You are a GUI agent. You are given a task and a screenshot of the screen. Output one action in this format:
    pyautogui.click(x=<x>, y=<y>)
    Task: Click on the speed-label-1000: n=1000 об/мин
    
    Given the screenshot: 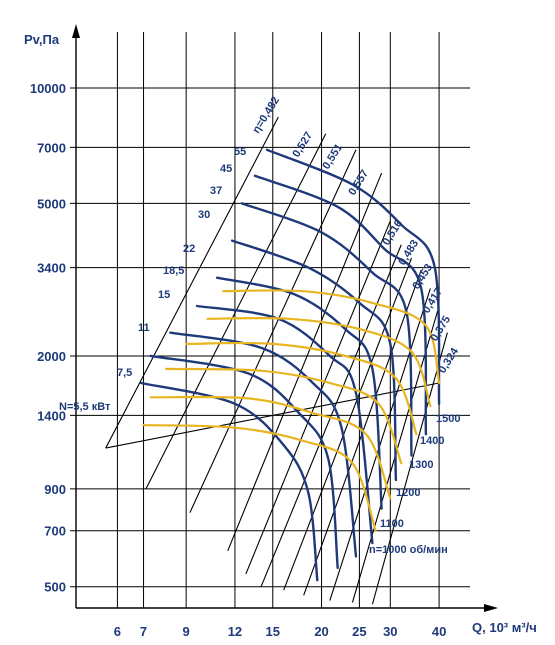 What is the action you would take?
    pyautogui.click(x=408, y=550)
    